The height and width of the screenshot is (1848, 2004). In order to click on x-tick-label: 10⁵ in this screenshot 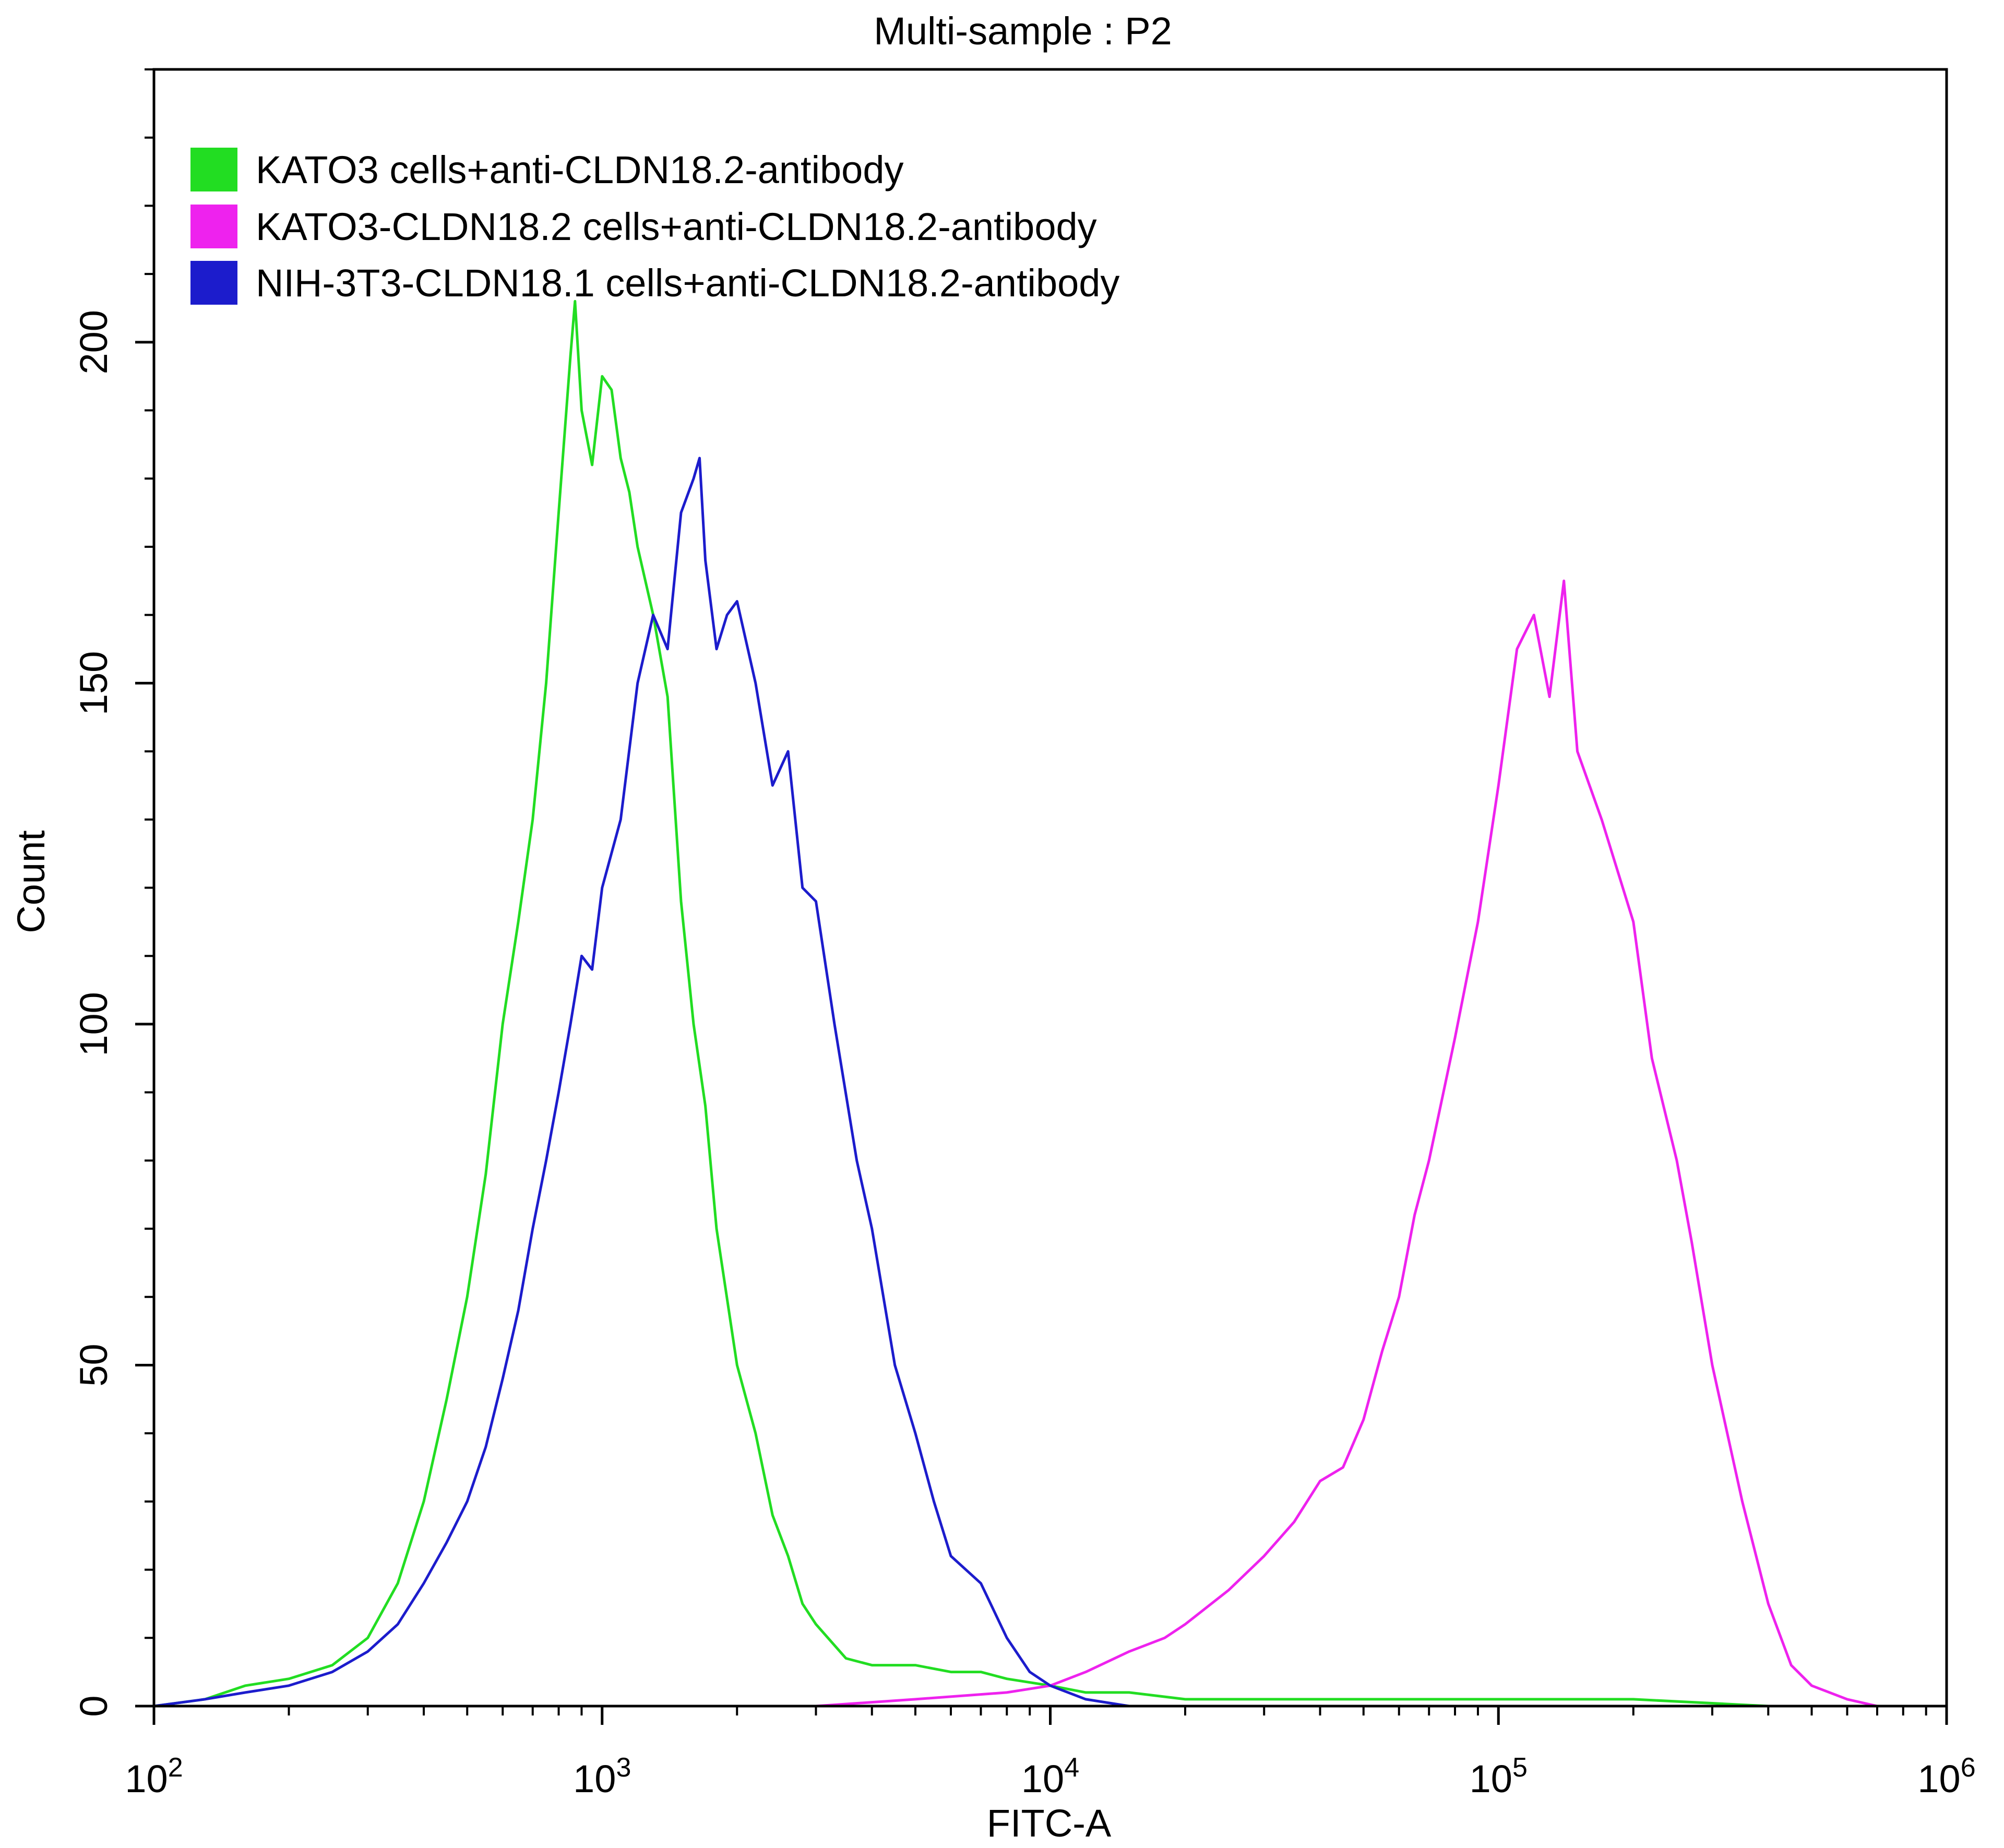, I will do `click(1499, 1777)`.